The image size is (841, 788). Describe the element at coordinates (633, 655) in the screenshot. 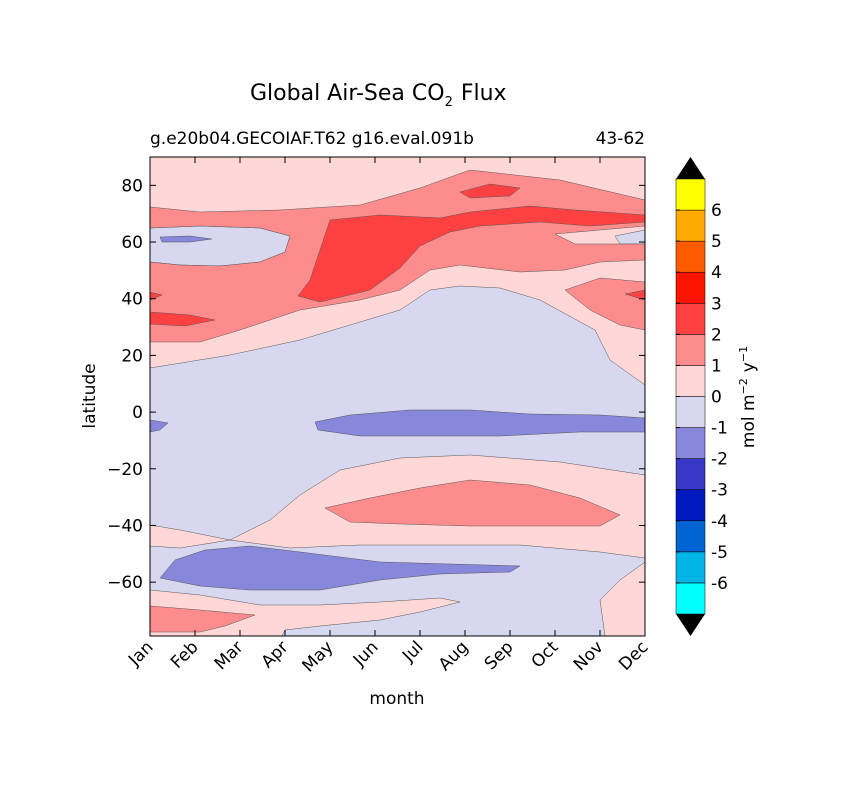

I see `x-tick-label: Dec` at that location.